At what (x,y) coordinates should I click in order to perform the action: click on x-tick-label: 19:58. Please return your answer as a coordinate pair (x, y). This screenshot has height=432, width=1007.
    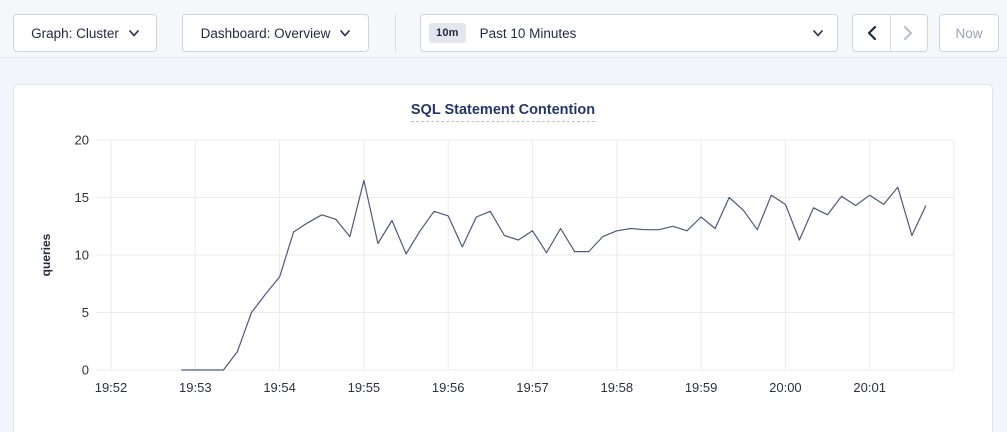
    Looking at the image, I should click on (617, 387).